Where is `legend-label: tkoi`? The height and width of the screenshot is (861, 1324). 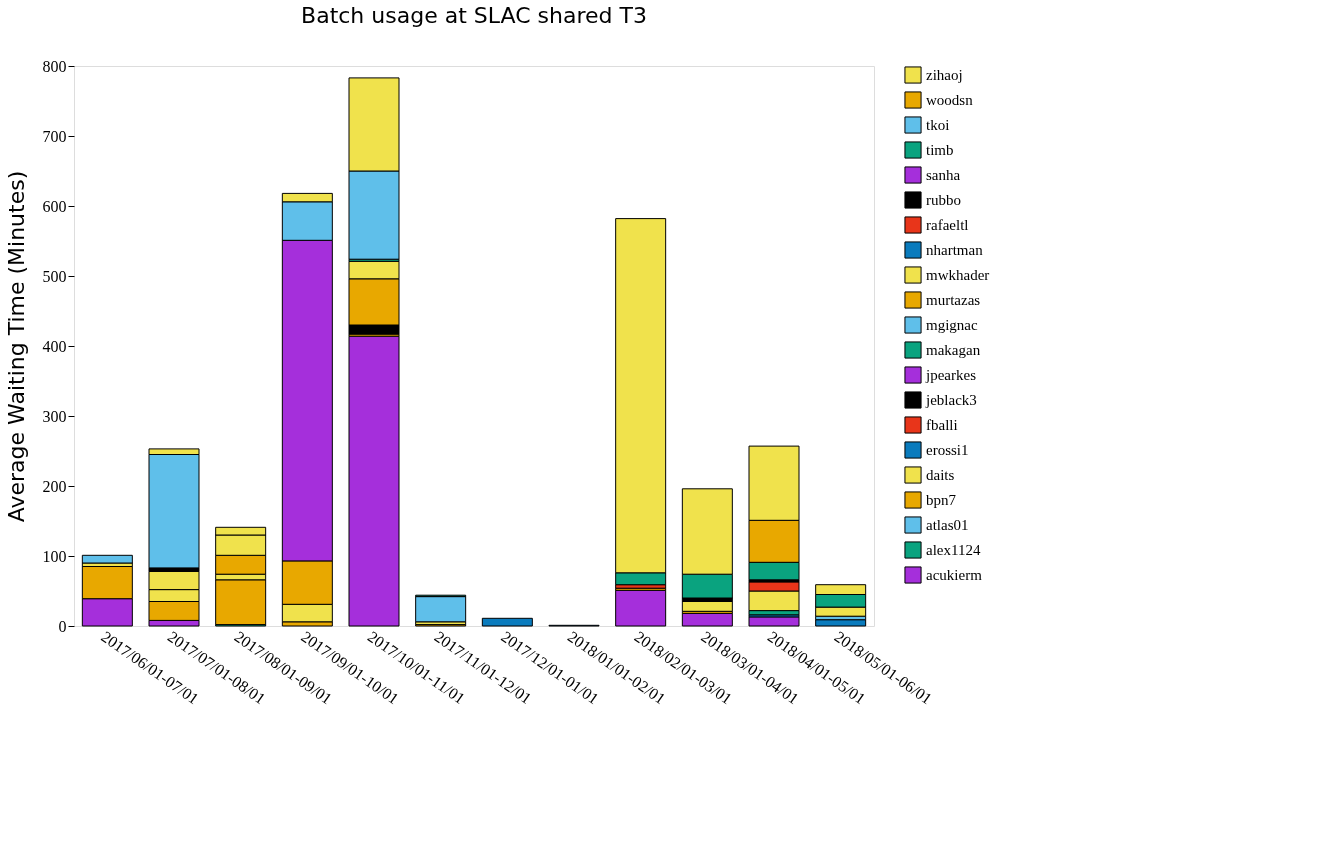 legend-label: tkoi is located at coordinates (938, 125).